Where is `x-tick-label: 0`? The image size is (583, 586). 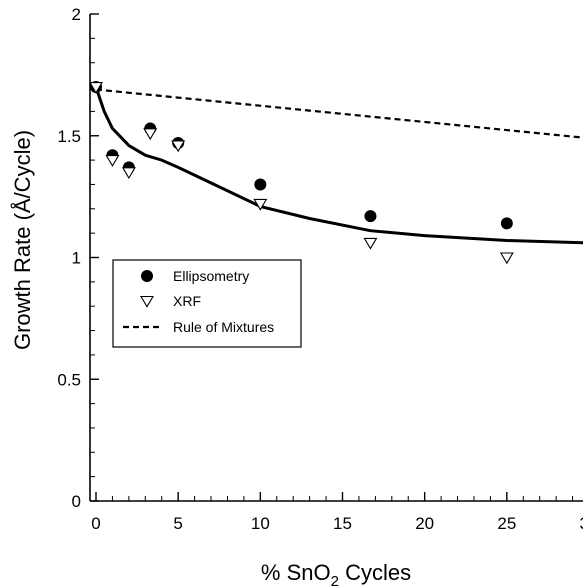 x-tick-label: 0 is located at coordinates (95, 523).